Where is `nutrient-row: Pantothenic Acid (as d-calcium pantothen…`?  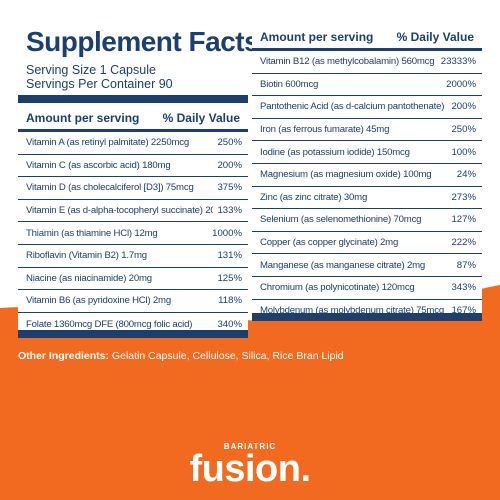
nutrient-row: Pantothenic Acid (as d-calcium pantothen… is located at coordinates (367, 107).